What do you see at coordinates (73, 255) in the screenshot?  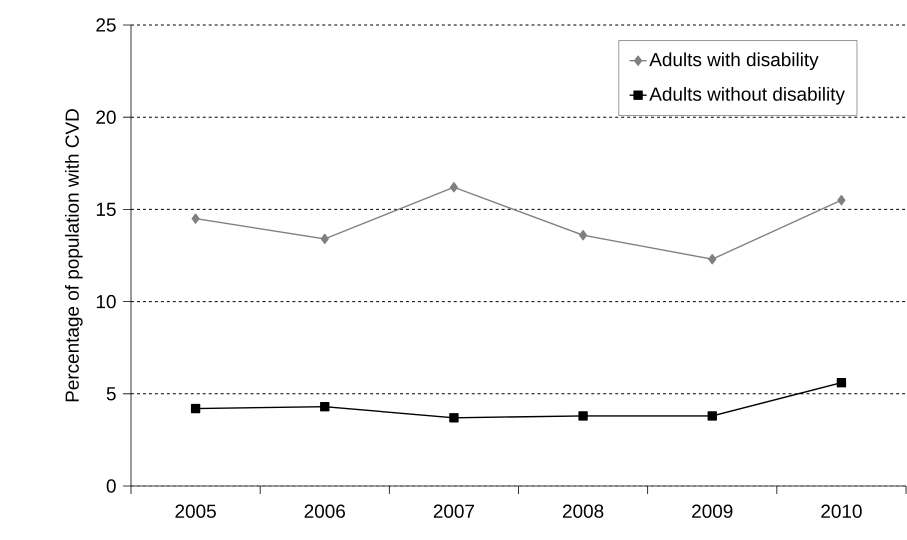 I see `y-axis-title: Percentage of population with CVD` at bounding box center [73, 255].